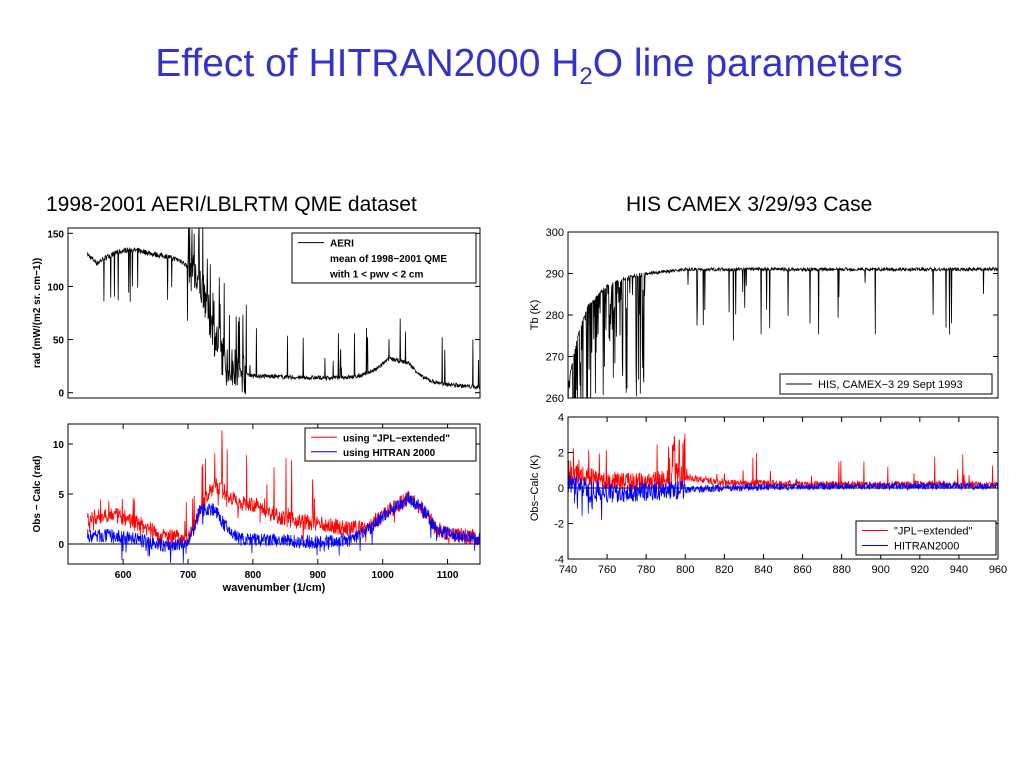  What do you see at coordinates (55, 234) in the screenshot?
I see `y-tick-label: 150` at bounding box center [55, 234].